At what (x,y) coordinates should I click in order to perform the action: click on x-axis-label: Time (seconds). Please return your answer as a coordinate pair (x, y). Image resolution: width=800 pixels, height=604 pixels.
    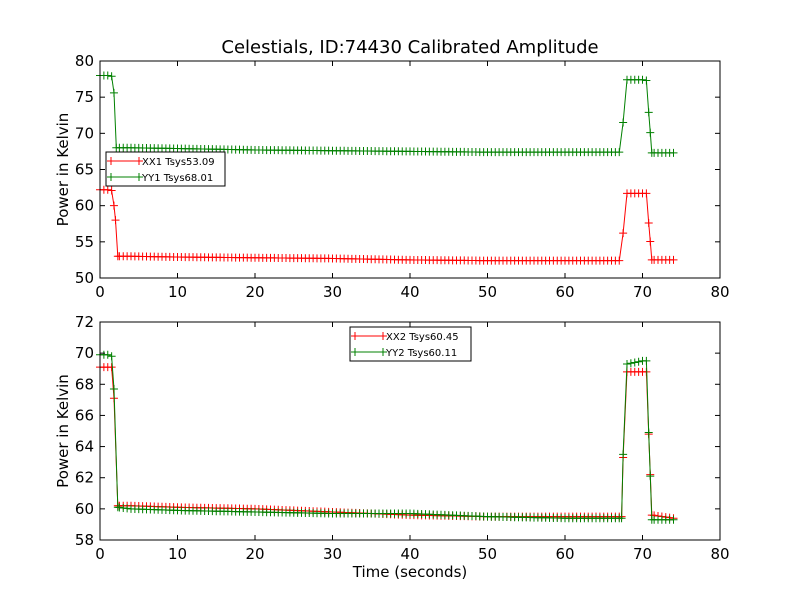
    Looking at the image, I should click on (410, 572).